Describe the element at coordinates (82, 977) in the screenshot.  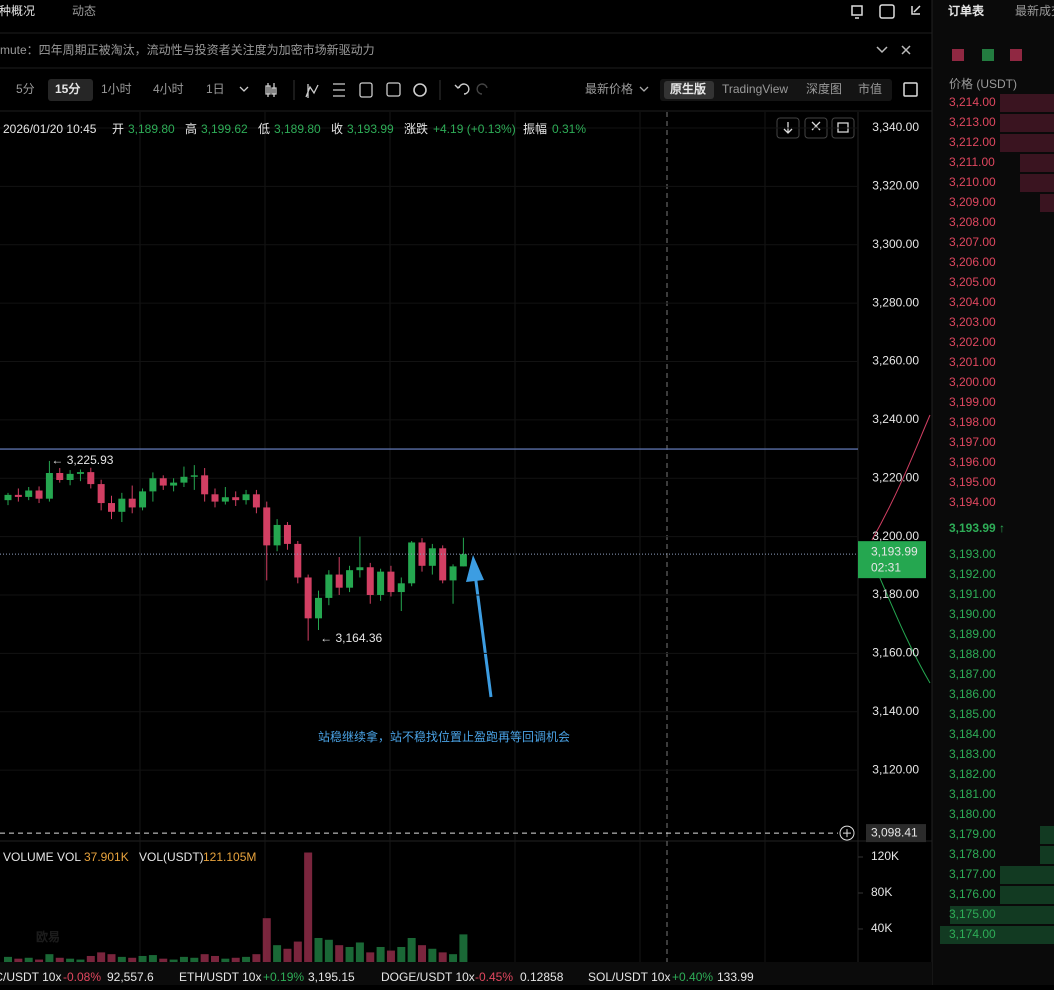
I see `ticker-change: -0.08%` at that location.